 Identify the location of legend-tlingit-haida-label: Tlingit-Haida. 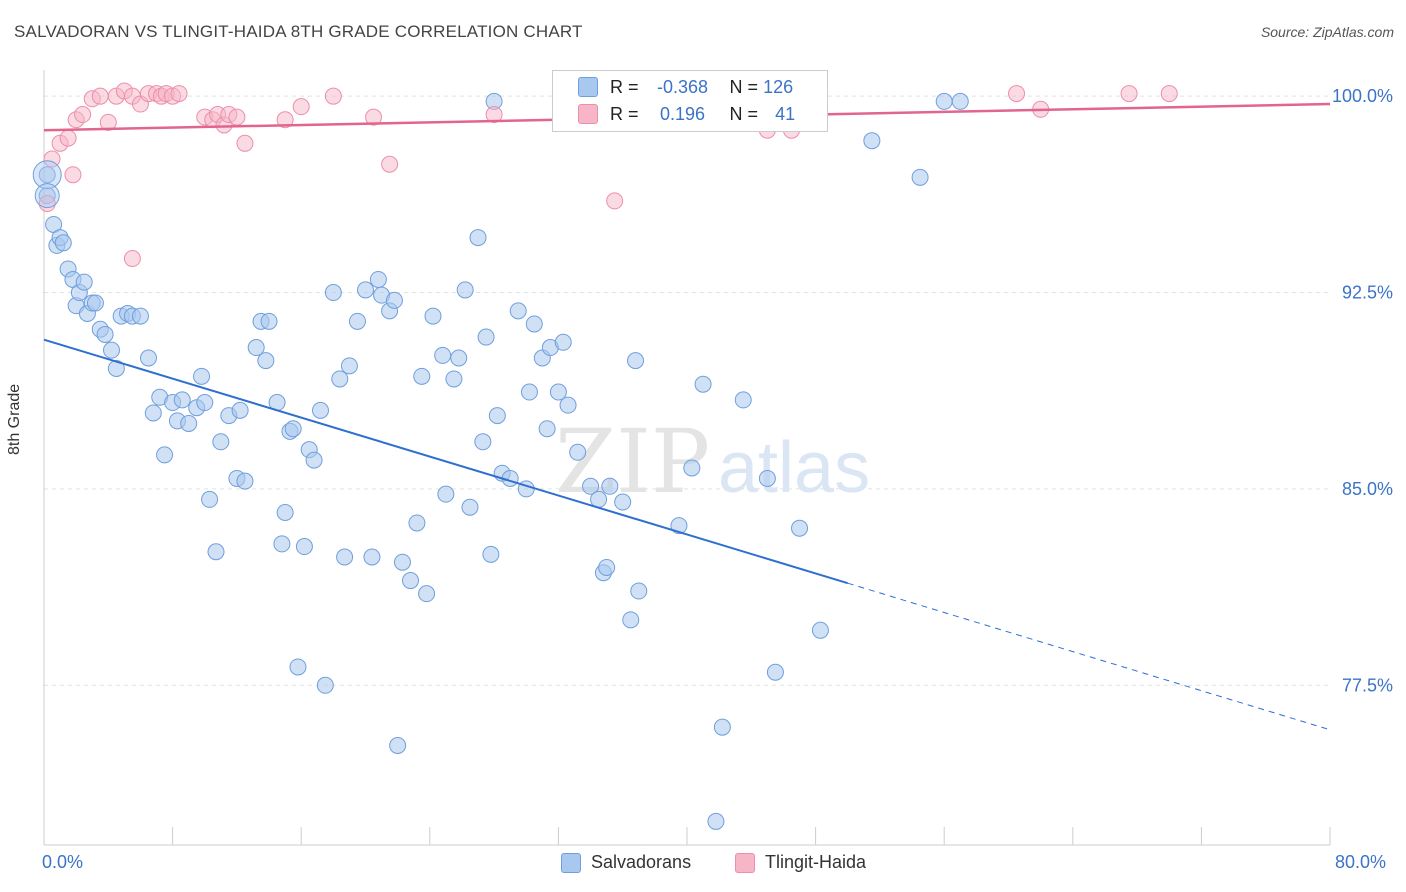
(816, 862).